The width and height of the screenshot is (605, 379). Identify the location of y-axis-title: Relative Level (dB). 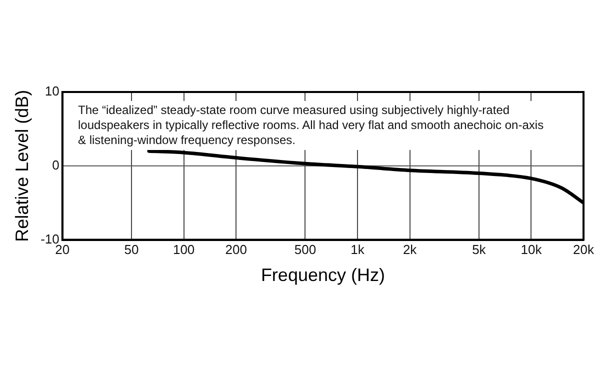
(22, 166).